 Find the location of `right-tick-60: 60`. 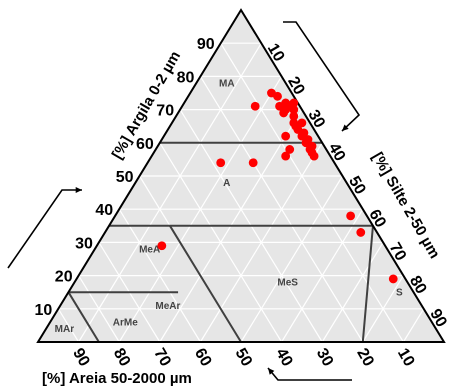

right-tick-60: 60 is located at coordinates (377, 219).